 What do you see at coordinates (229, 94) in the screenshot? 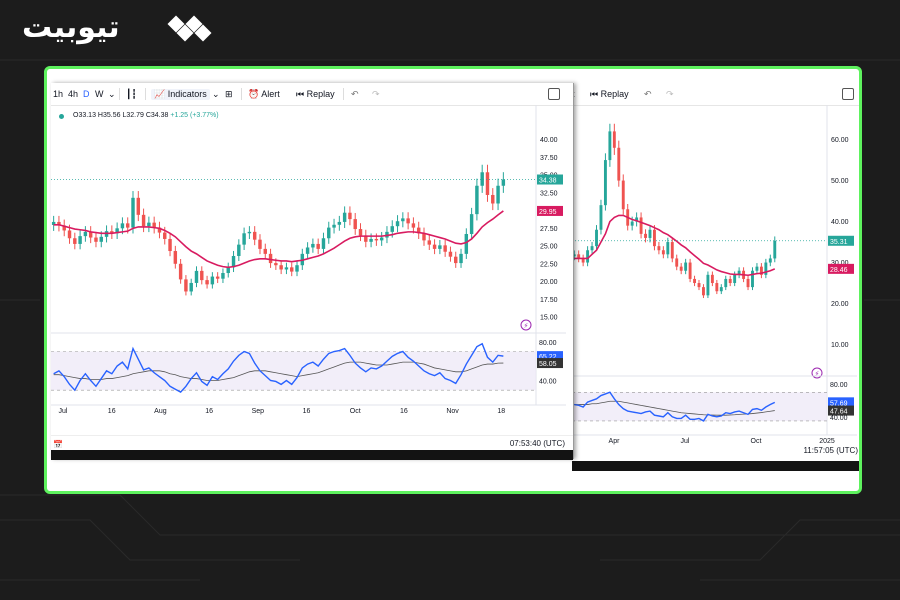
I see `layout-grid-icon: ⊞` at bounding box center [229, 94].